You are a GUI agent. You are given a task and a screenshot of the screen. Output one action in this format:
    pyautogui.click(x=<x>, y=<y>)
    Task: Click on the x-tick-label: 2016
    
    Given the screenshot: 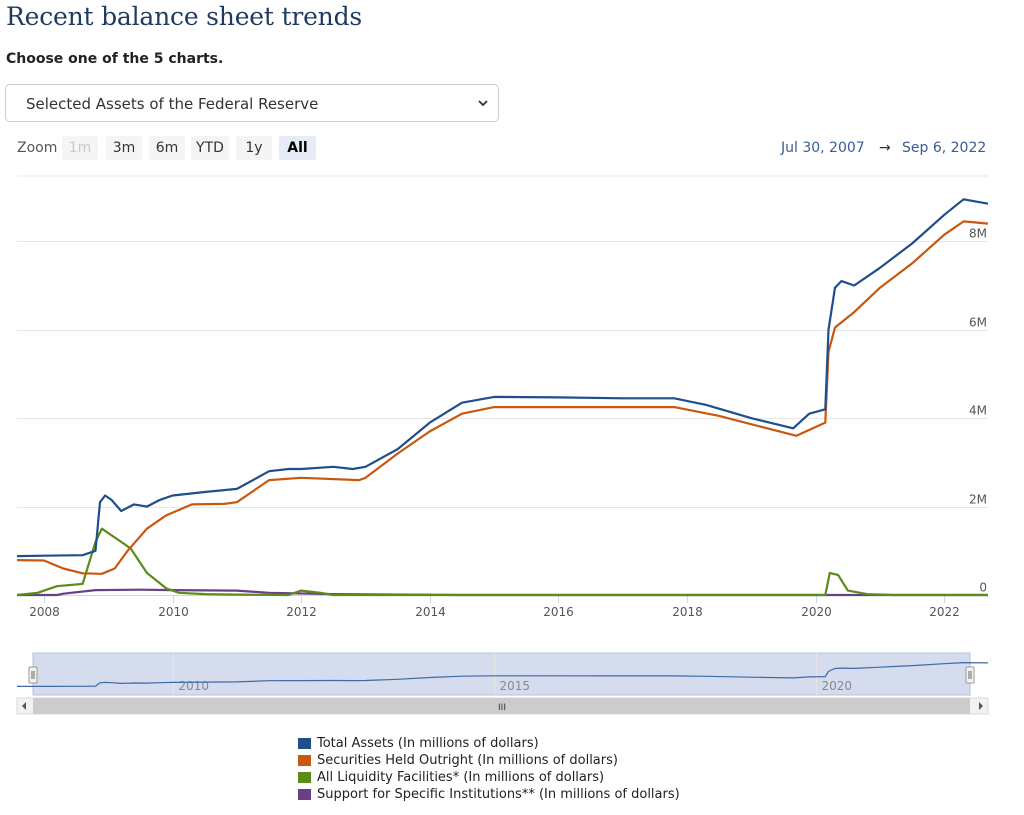 What is the action you would take?
    pyautogui.click(x=558, y=612)
    